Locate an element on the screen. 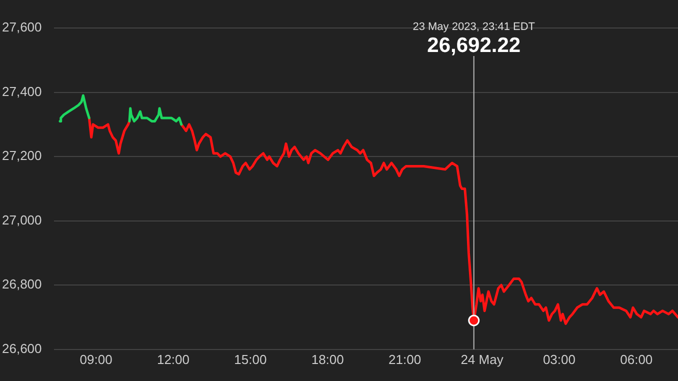 The image size is (678, 381). y-tick-label: 27,200 is located at coordinates (22, 156).